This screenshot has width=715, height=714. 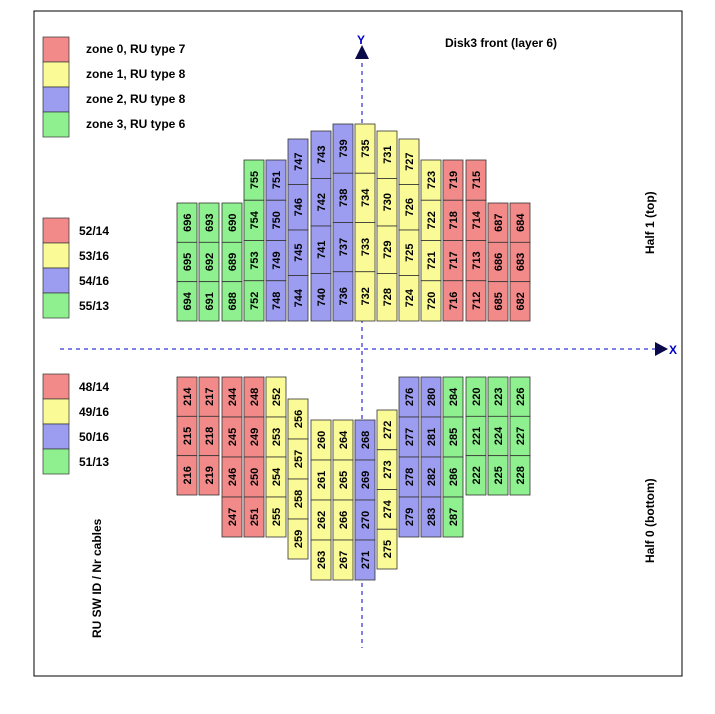 I want to click on x-axis-arrow-icon, so click(x=661, y=349).